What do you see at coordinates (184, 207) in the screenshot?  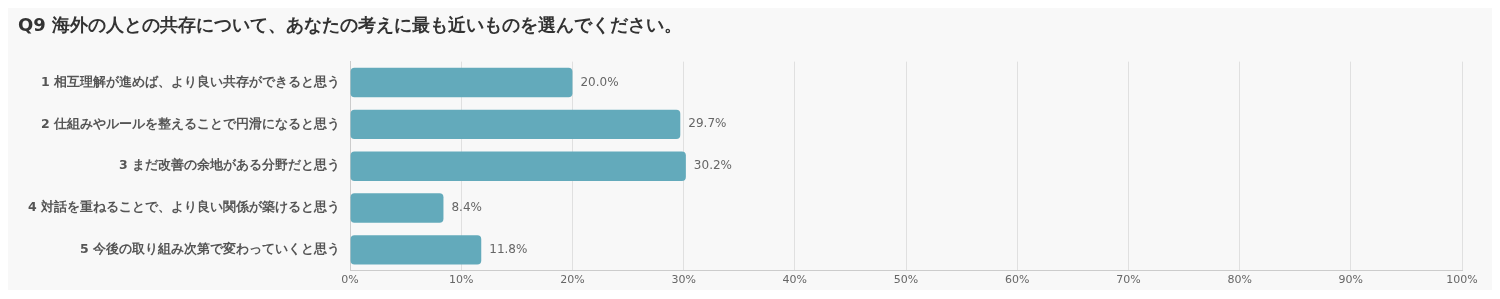 I see `y-tick-label: 4 対話を重ねることで、より良い関係が築けると思う` at bounding box center [184, 207].